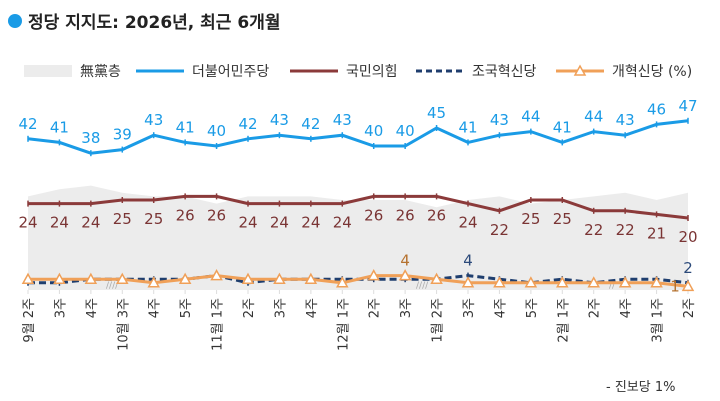  Describe the element at coordinates (687, 237) in the screenshot. I see `data-label: 20` at that location.